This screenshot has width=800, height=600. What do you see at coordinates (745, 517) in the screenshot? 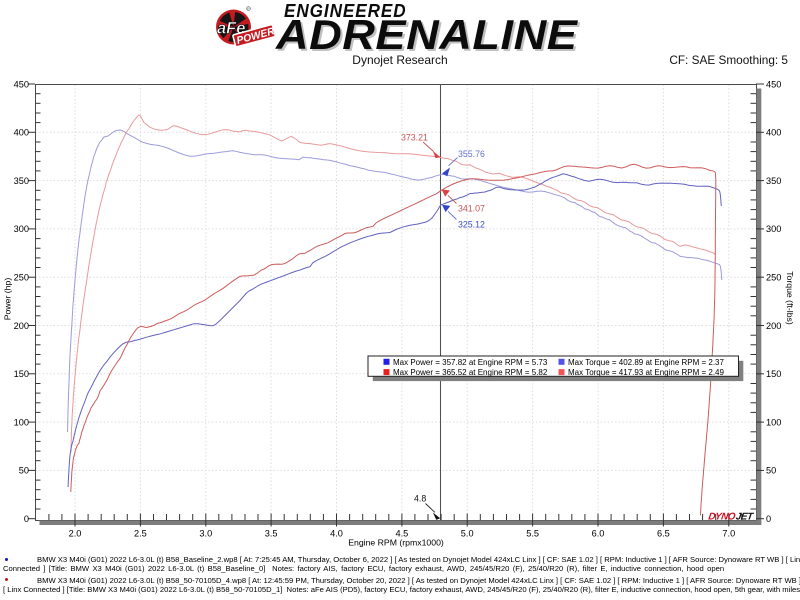
I see `svg-text: JET` at bounding box center [745, 517].